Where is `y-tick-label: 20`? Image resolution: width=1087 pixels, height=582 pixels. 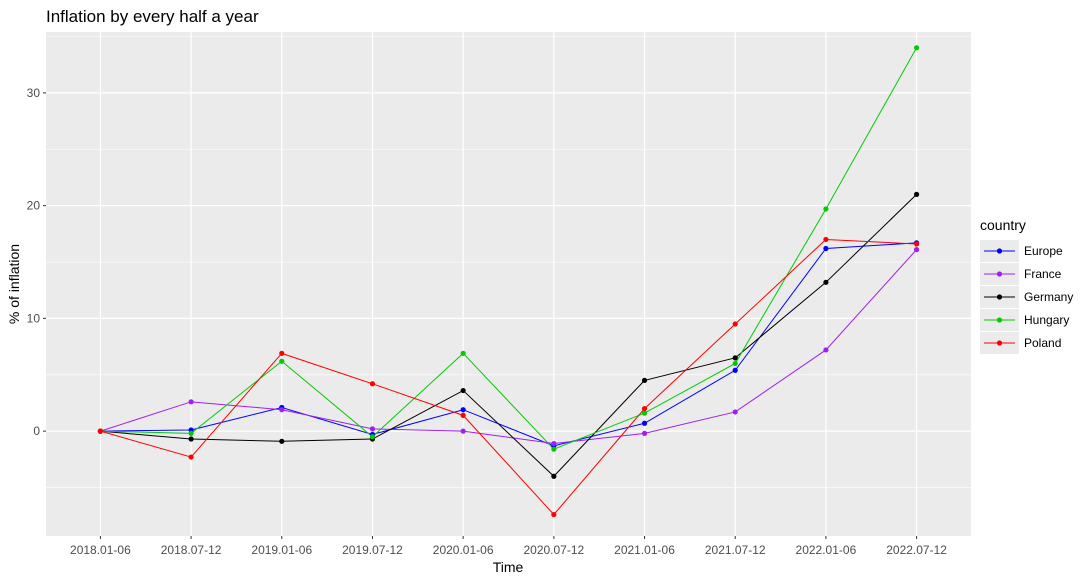 y-tick-label: 20 is located at coordinates (34, 206).